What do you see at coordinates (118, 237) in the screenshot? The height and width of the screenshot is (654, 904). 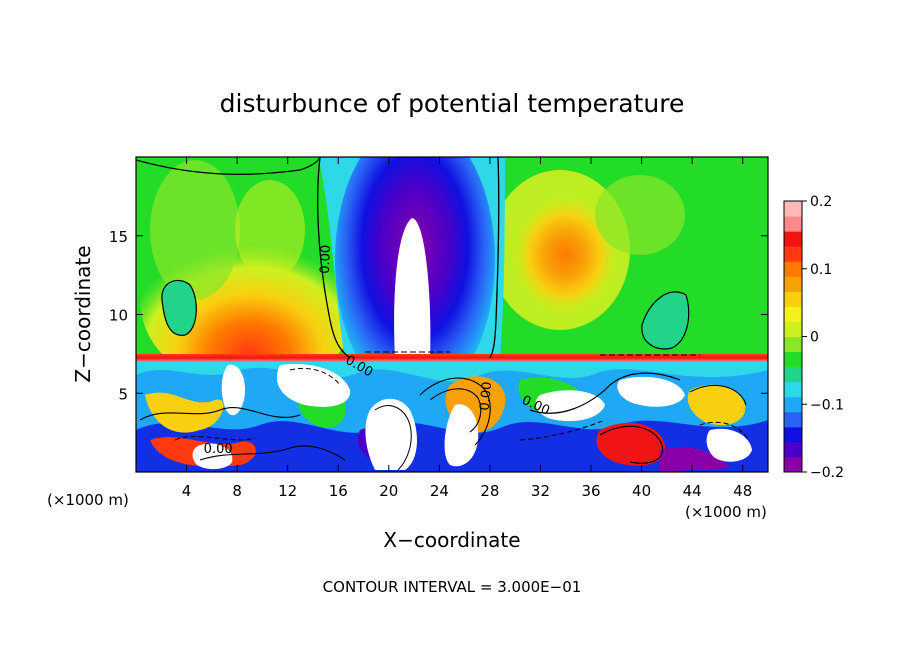 I see `y-tick-label: 15` at bounding box center [118, 237].